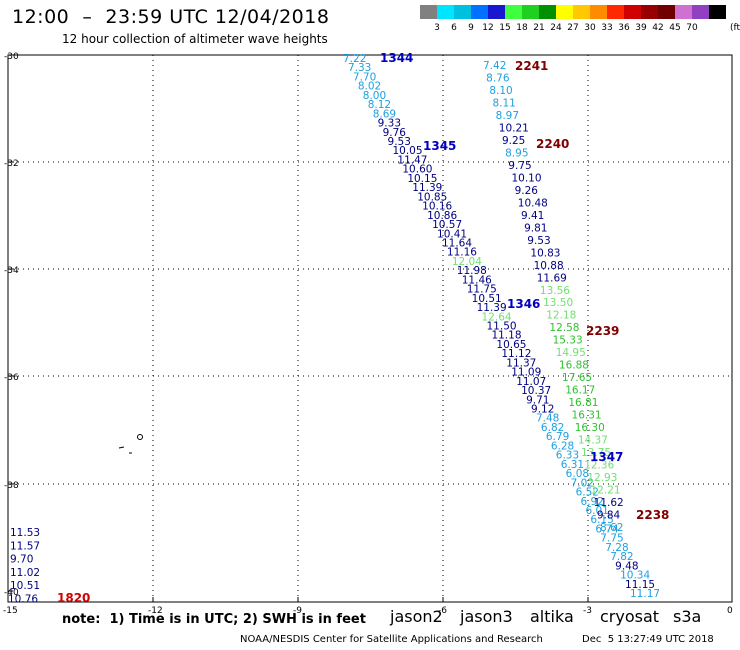  Describe the element at coordinates (587, 493) in the screenshot. I see `swh-value: 6.52` at that location.